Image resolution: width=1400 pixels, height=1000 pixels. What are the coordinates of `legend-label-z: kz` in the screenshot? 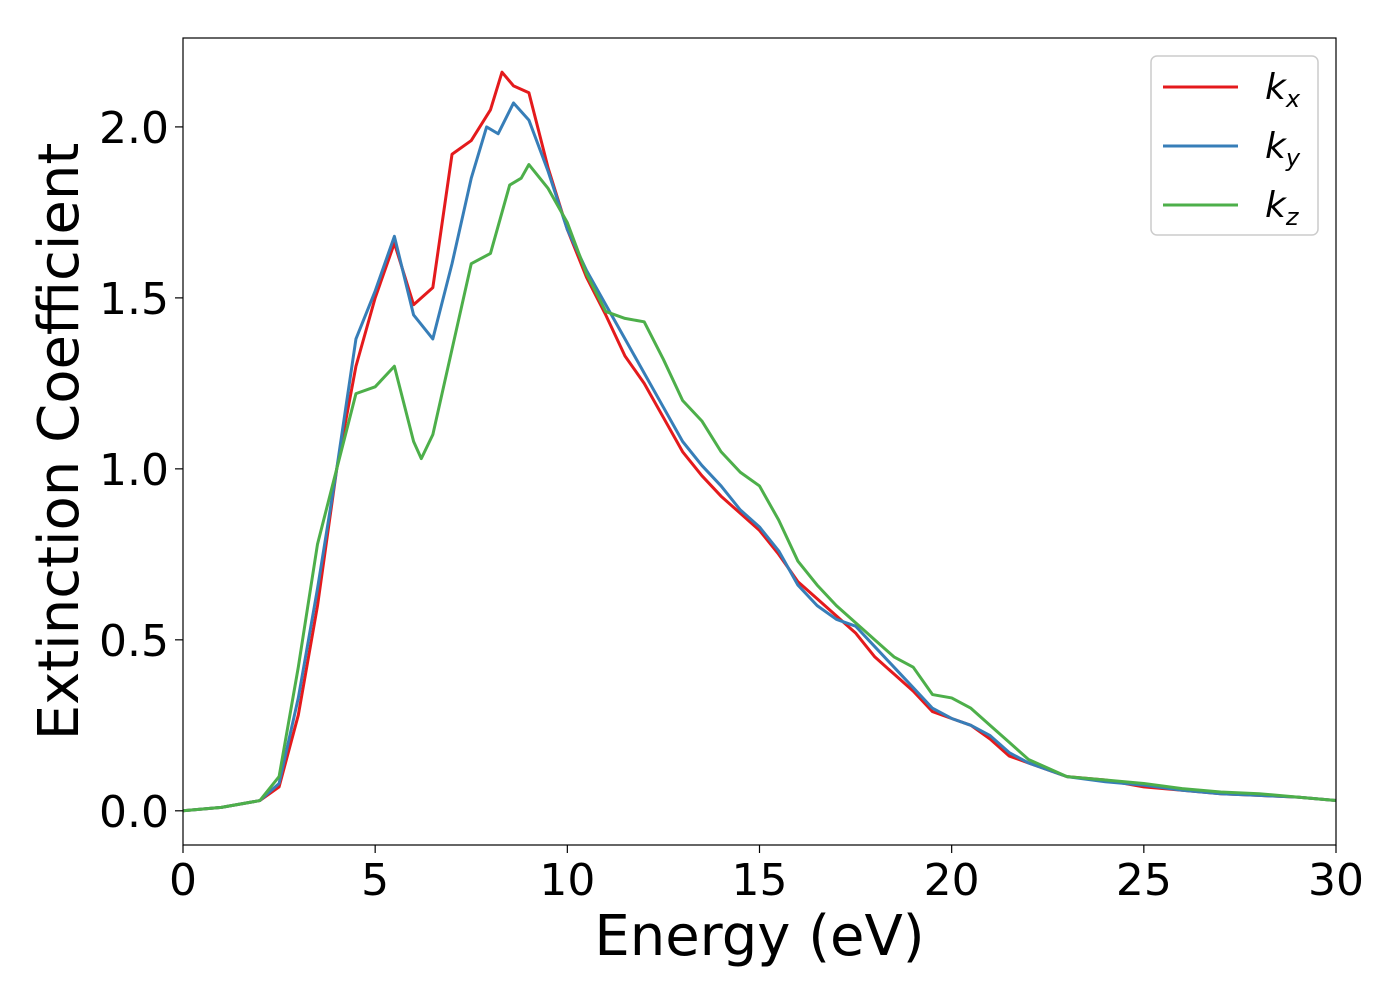 It's located at (1282, 208).